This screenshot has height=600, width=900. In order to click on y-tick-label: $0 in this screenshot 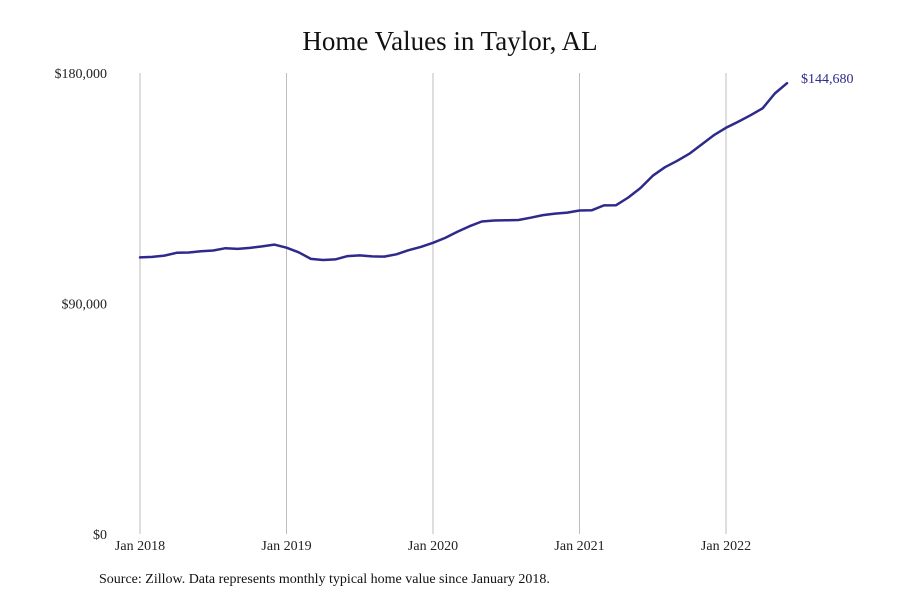, I will do `click(100, 535)`.